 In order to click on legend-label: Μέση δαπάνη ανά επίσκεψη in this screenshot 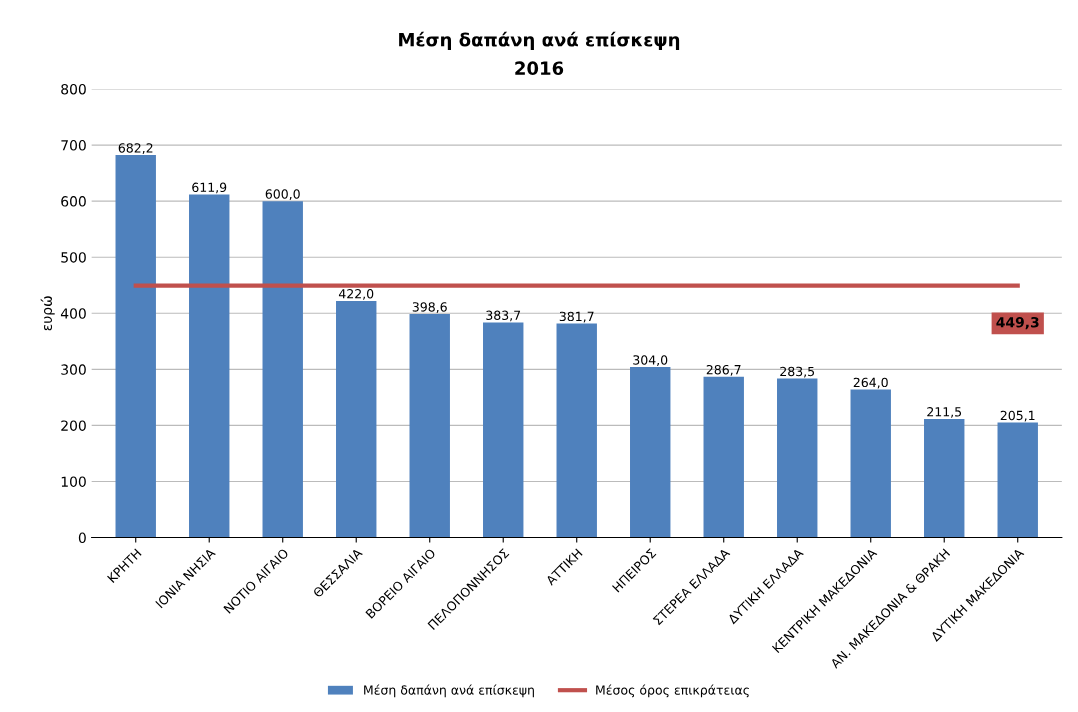, I will do `click(449, 691)`.